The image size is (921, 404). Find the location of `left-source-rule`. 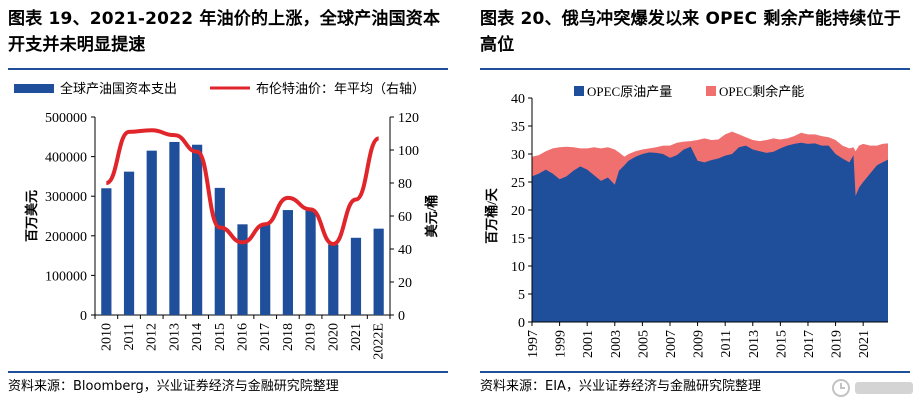

left-source-rule is located at coordinates (228, 372).